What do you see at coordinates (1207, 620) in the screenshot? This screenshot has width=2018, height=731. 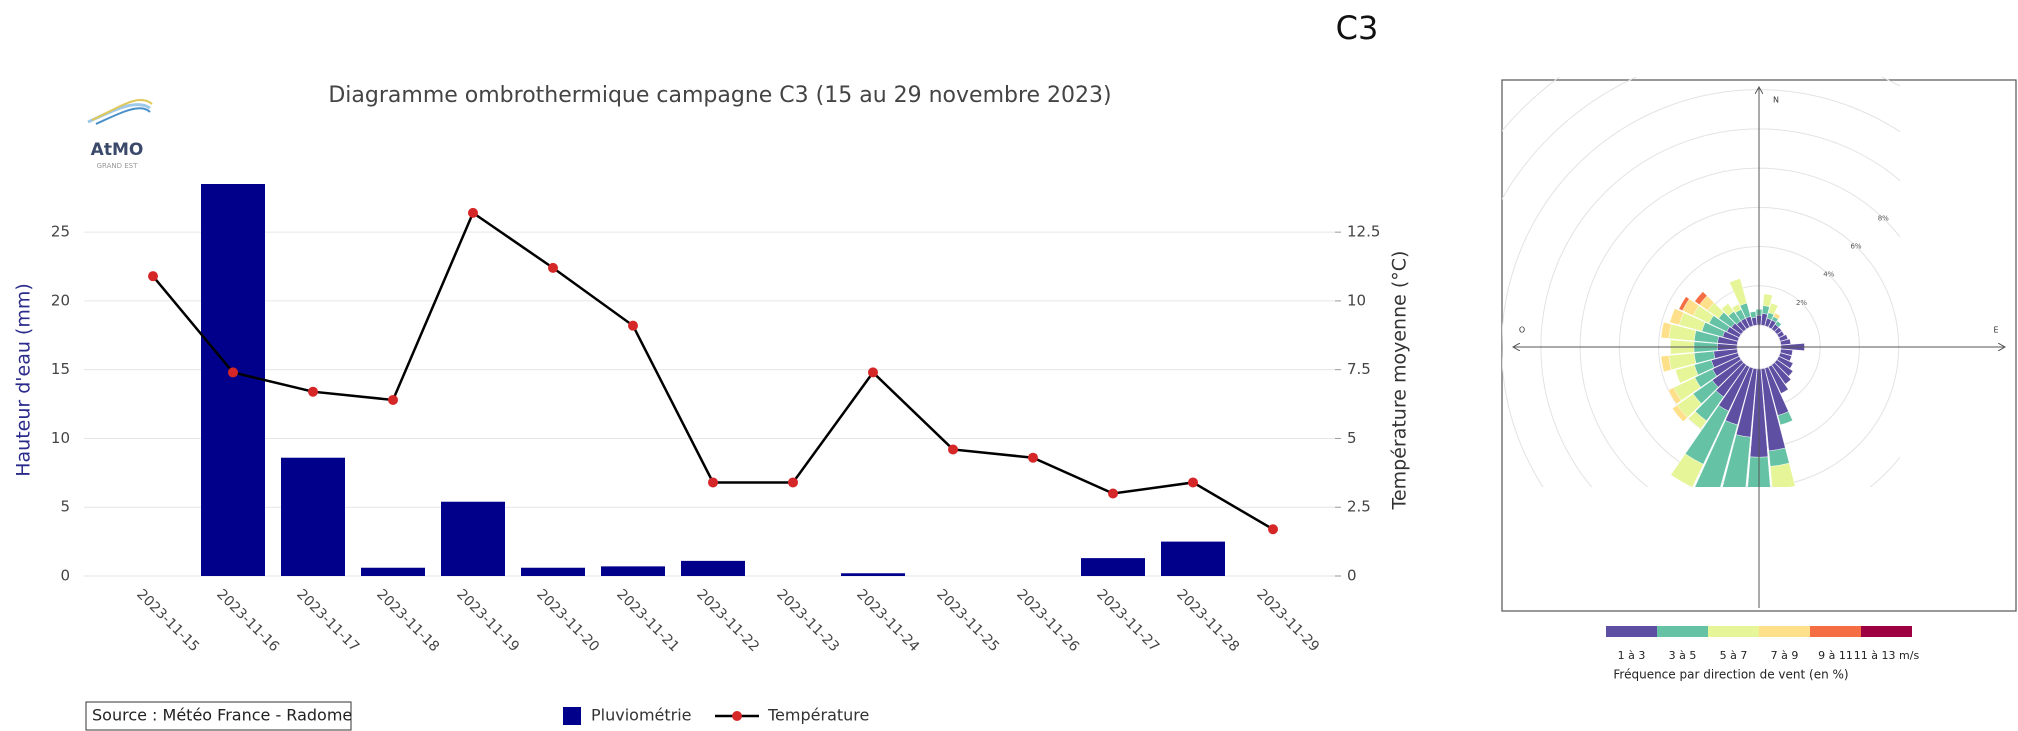 I see `x-tick-label: 2023-11-28` at bounding box center [1207, 620].